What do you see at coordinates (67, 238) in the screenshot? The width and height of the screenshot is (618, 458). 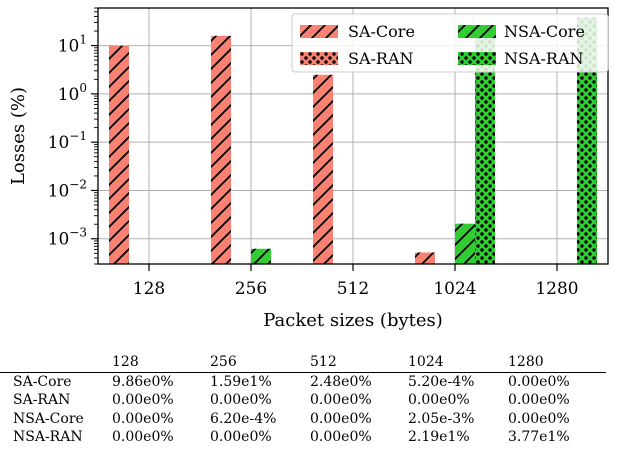 I see `y-tick-label: 10⁻³` at bounding box center [67, 238].